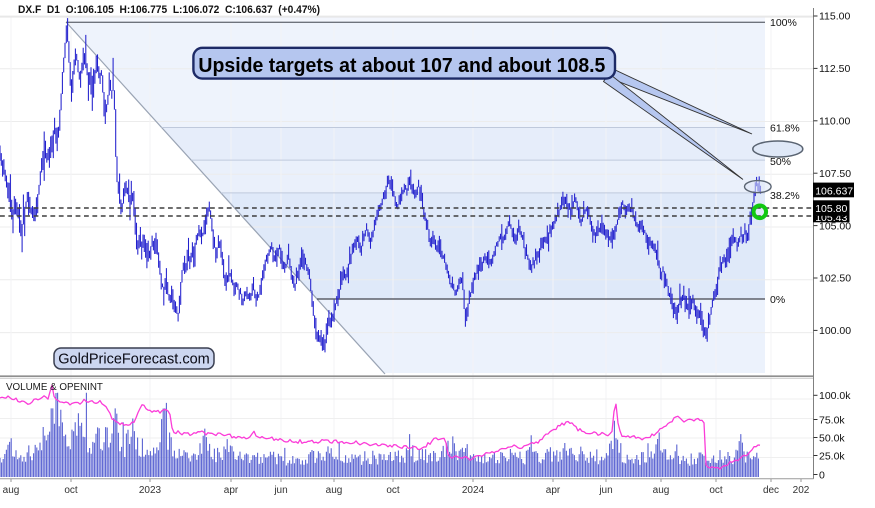 The width and height of the screenshot is (875, 508). I want to click on svg-text: 100%, so click(783, 23).